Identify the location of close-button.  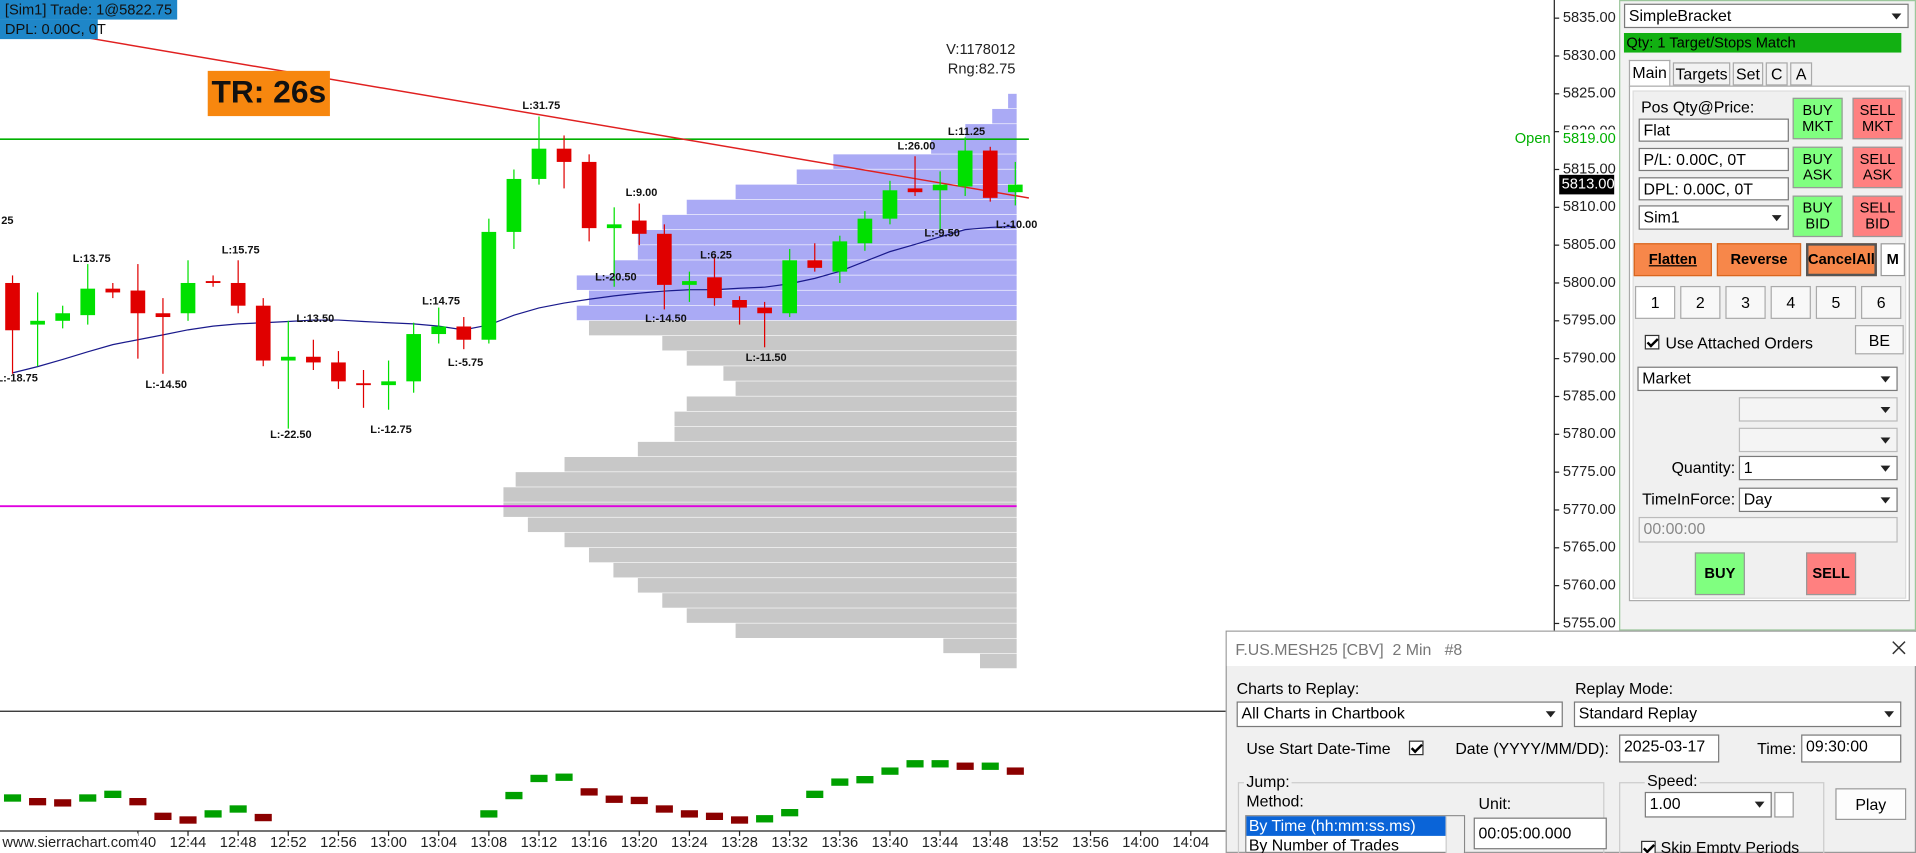
(1899, 647).